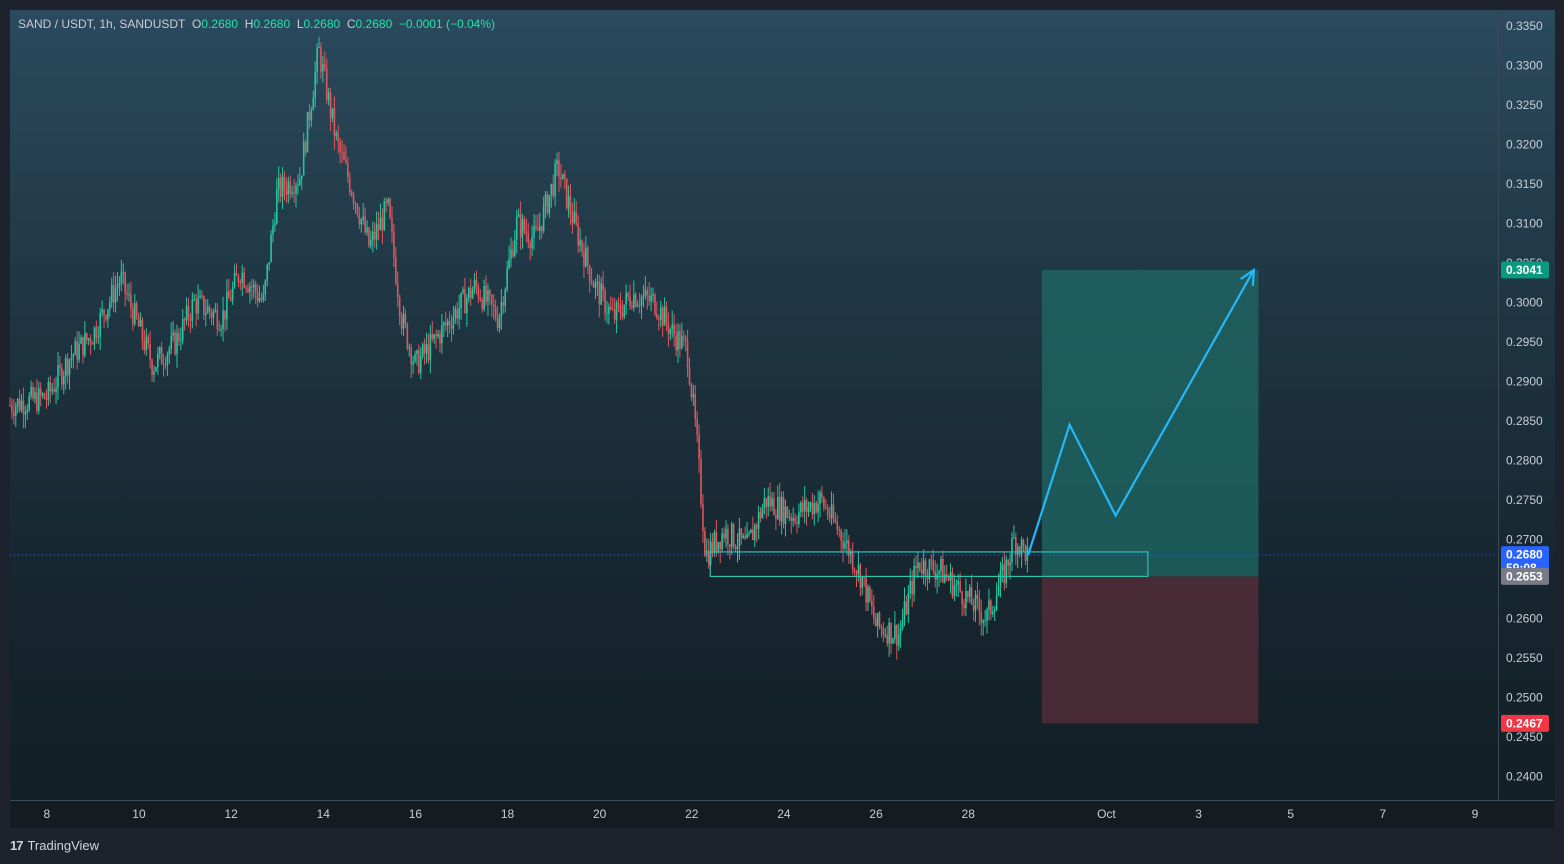  I want to click on change-value: −0.0001 (−0.04%), so click(446, 24).